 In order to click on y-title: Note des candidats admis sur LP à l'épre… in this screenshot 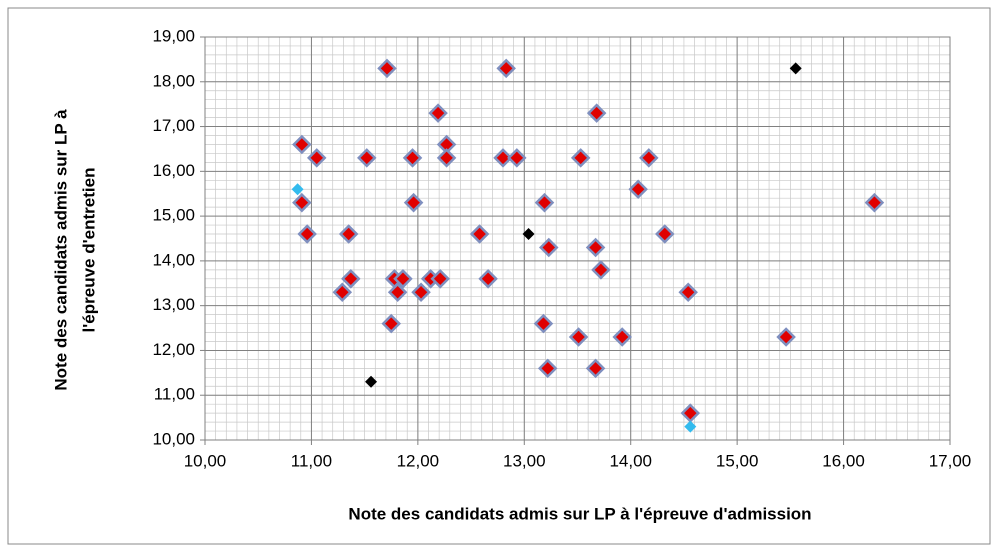, I will do `click(74, 250)`.